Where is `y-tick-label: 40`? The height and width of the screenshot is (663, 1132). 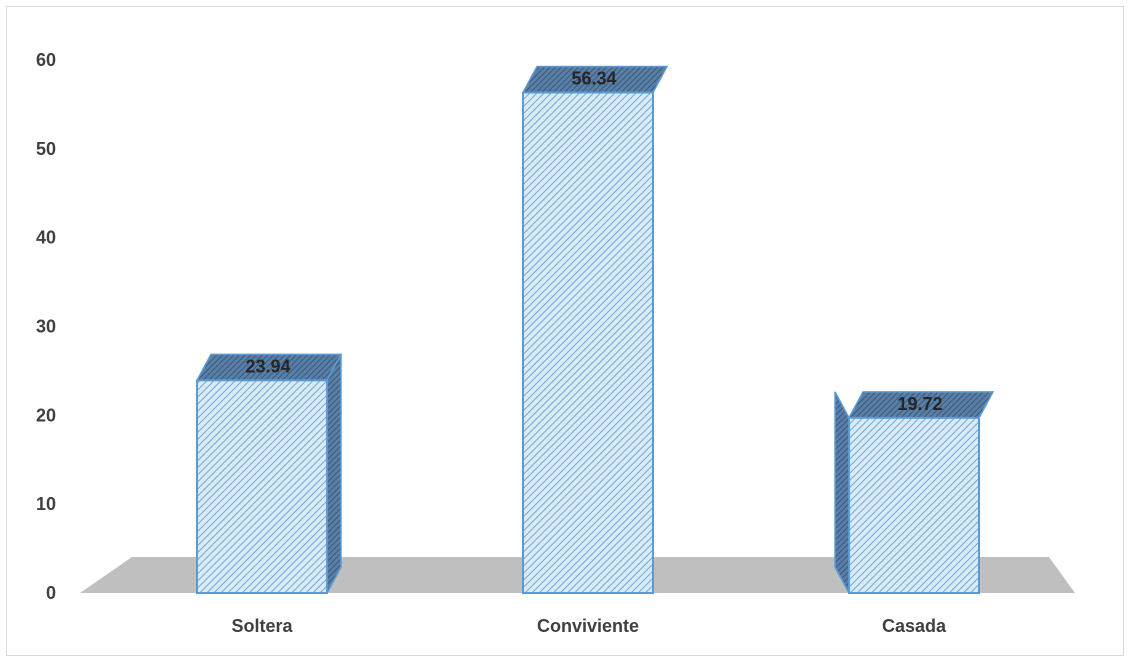
y-tick-label: 40 is located at coordinates (46, 238).